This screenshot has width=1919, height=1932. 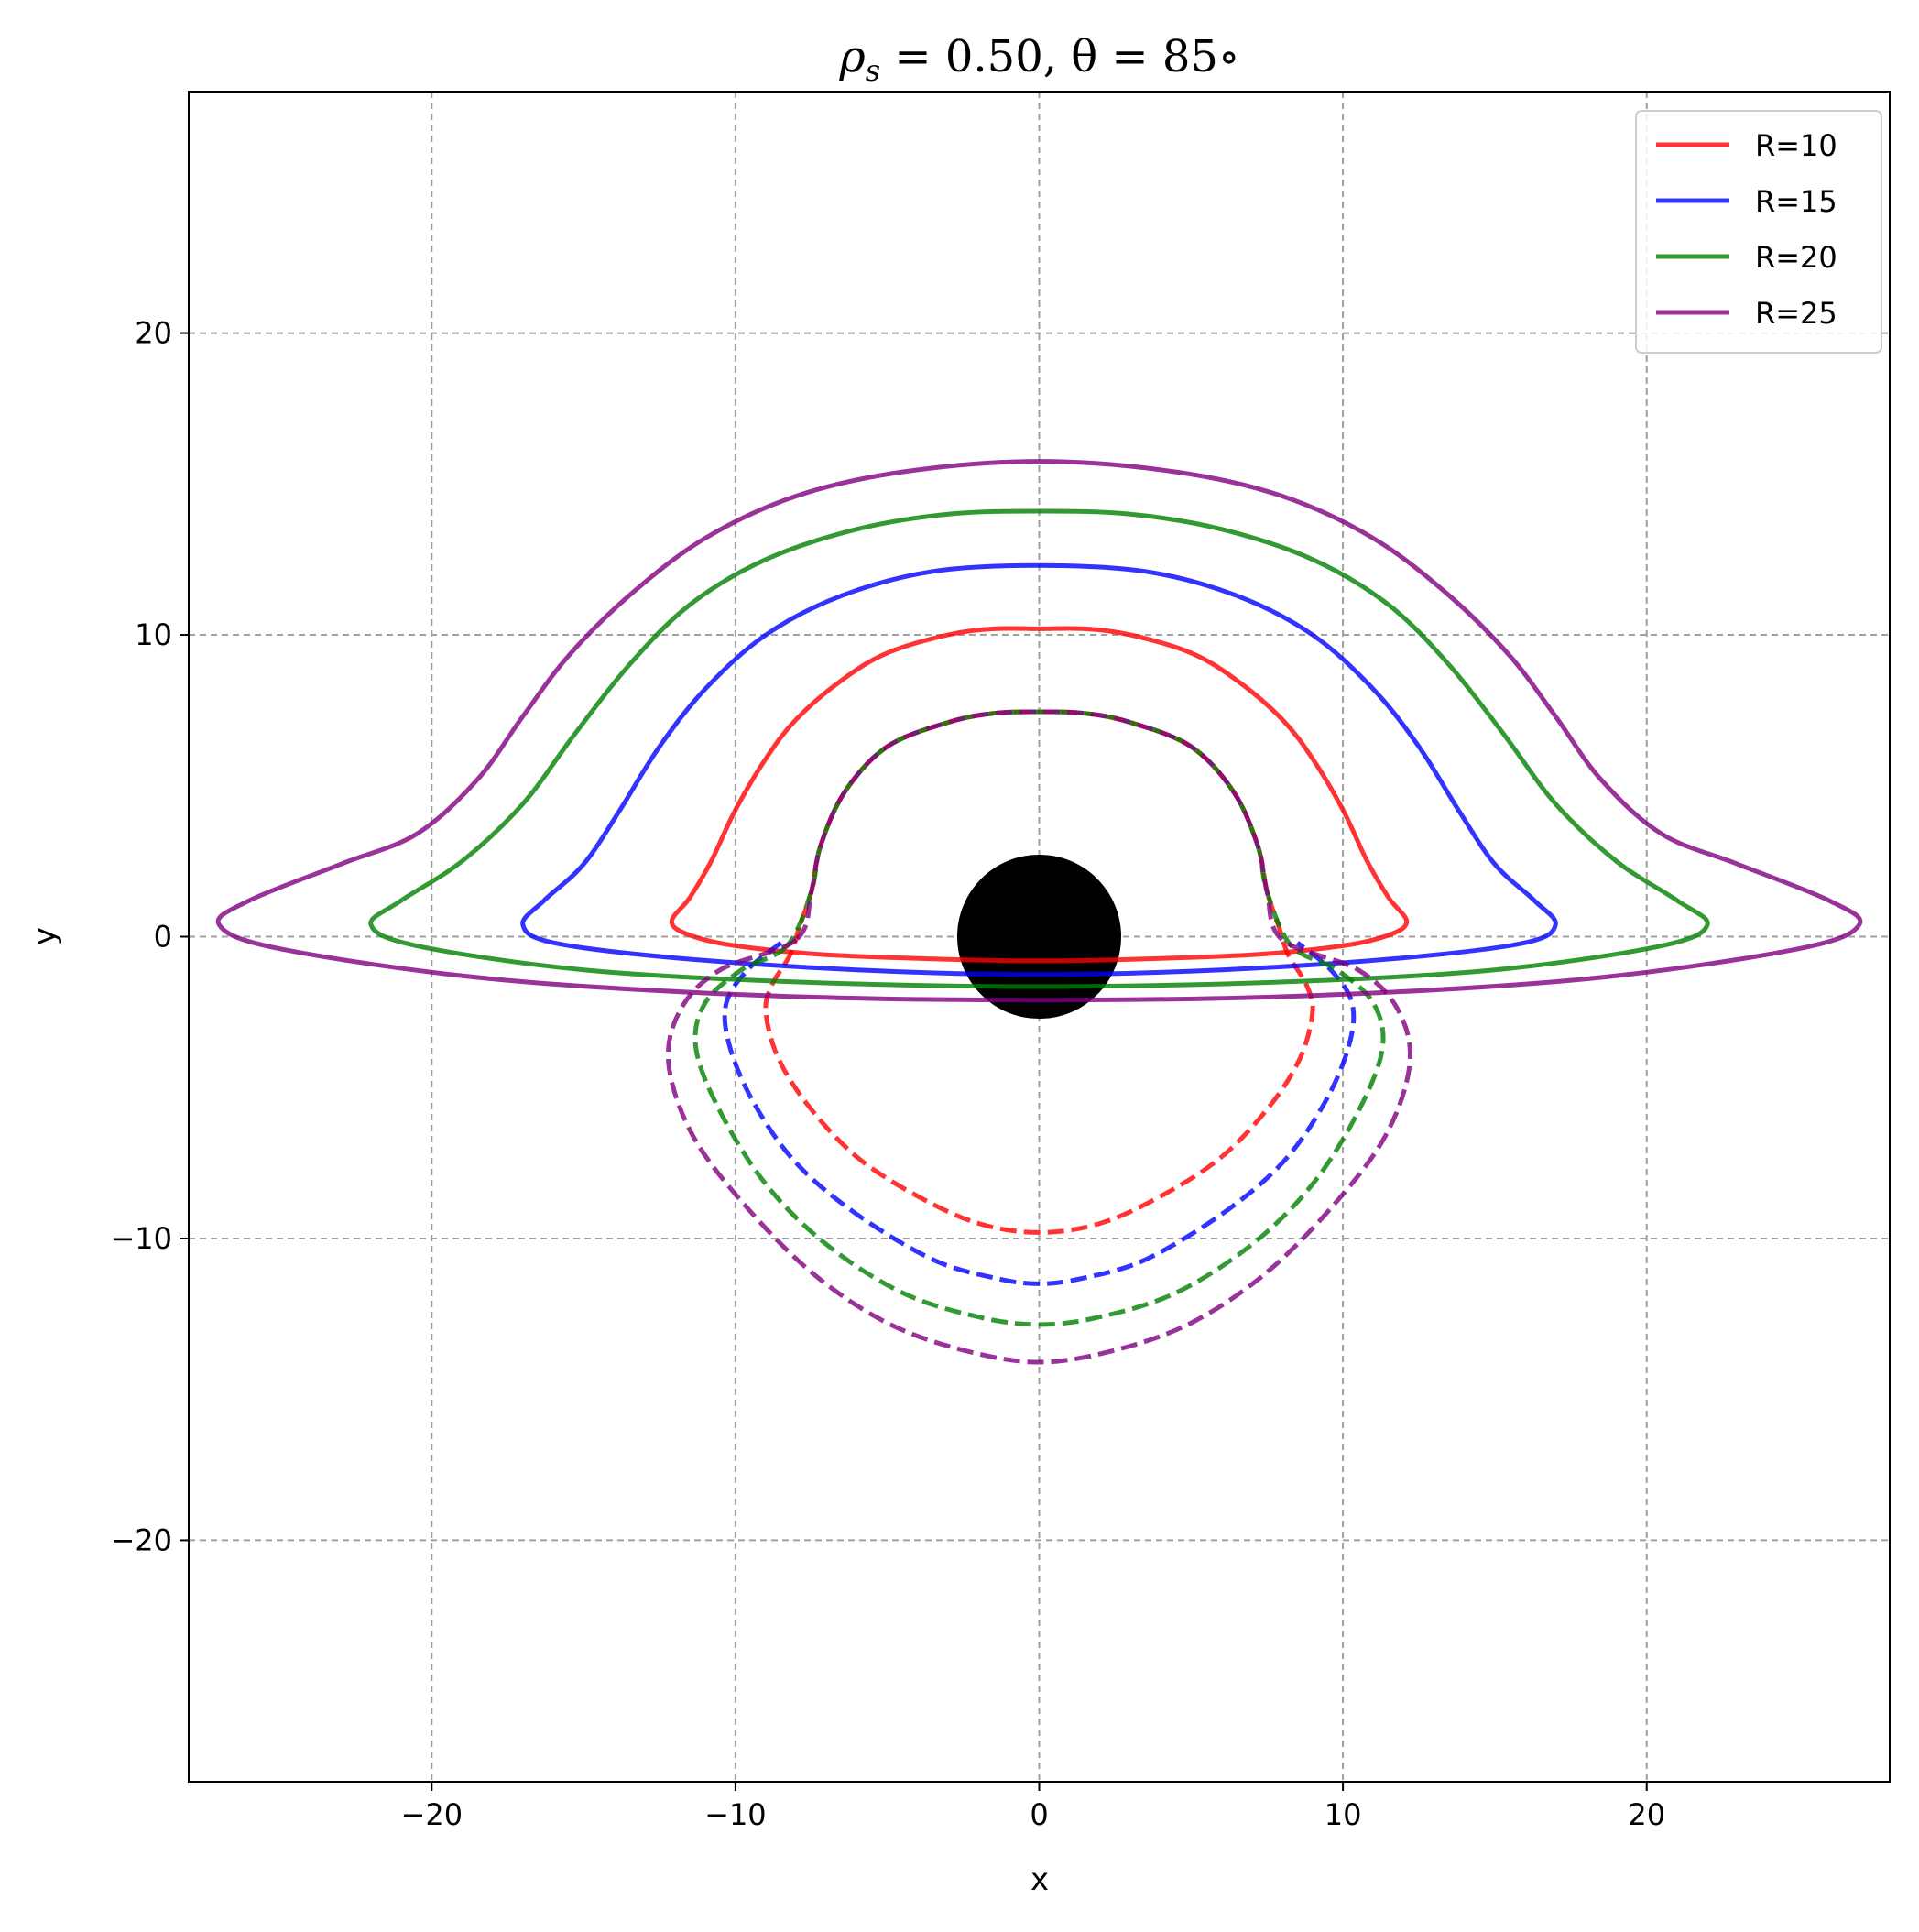 I want to click on y-tick-label-4: 20, so click(x=154, y=334).